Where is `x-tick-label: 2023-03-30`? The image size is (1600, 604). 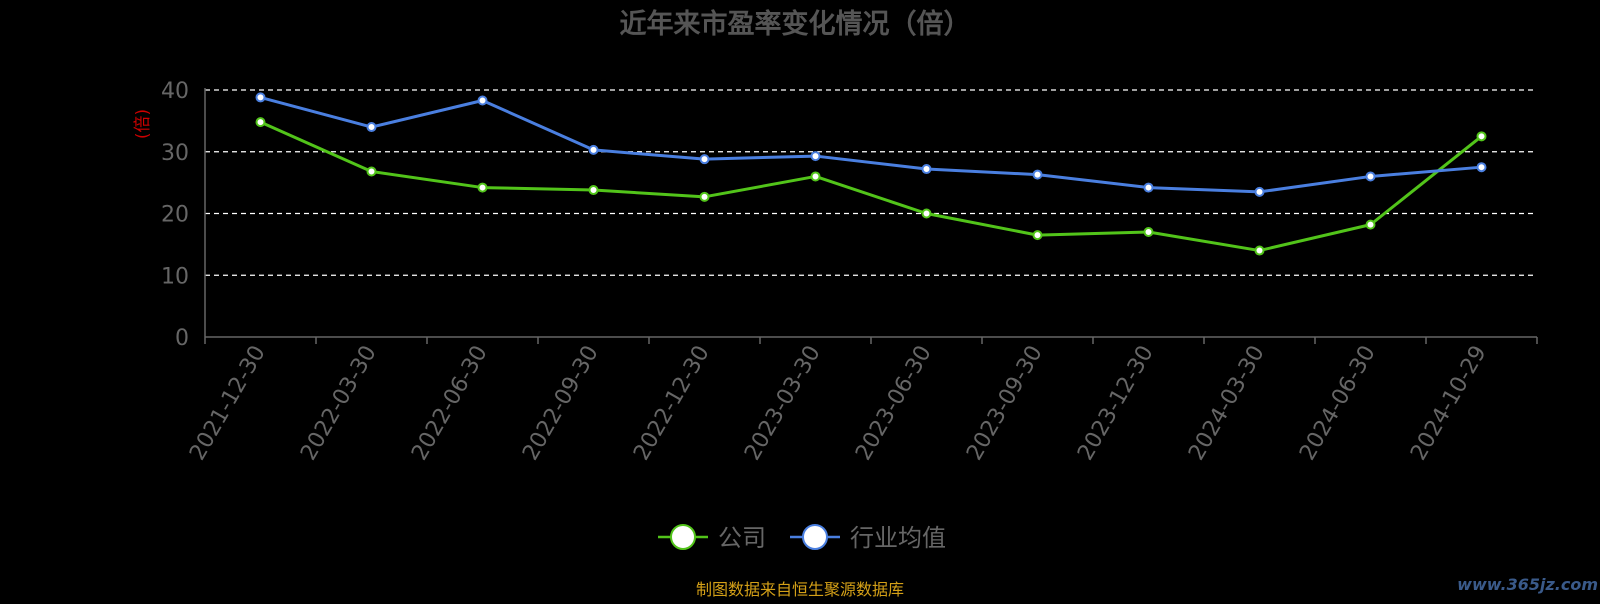
x-tick-label: 2023-03-30 is located at coordinates (783, 403).